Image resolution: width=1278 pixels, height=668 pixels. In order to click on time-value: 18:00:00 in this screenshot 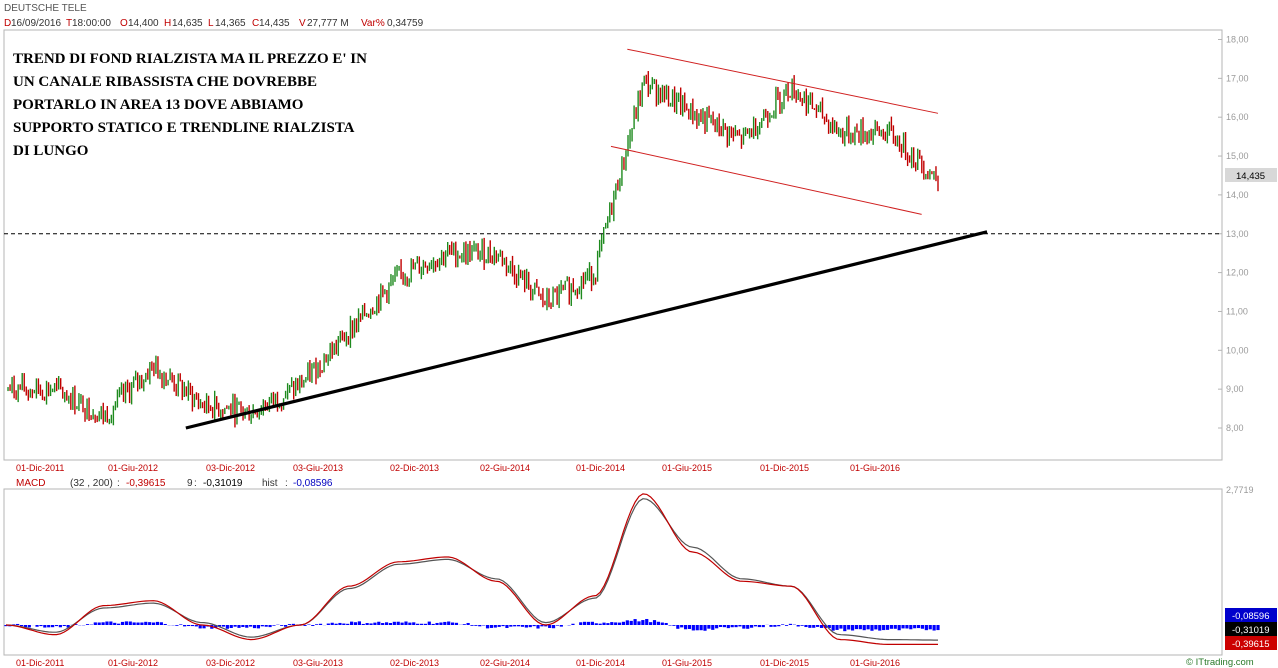, I will do `click(91, 23)`.